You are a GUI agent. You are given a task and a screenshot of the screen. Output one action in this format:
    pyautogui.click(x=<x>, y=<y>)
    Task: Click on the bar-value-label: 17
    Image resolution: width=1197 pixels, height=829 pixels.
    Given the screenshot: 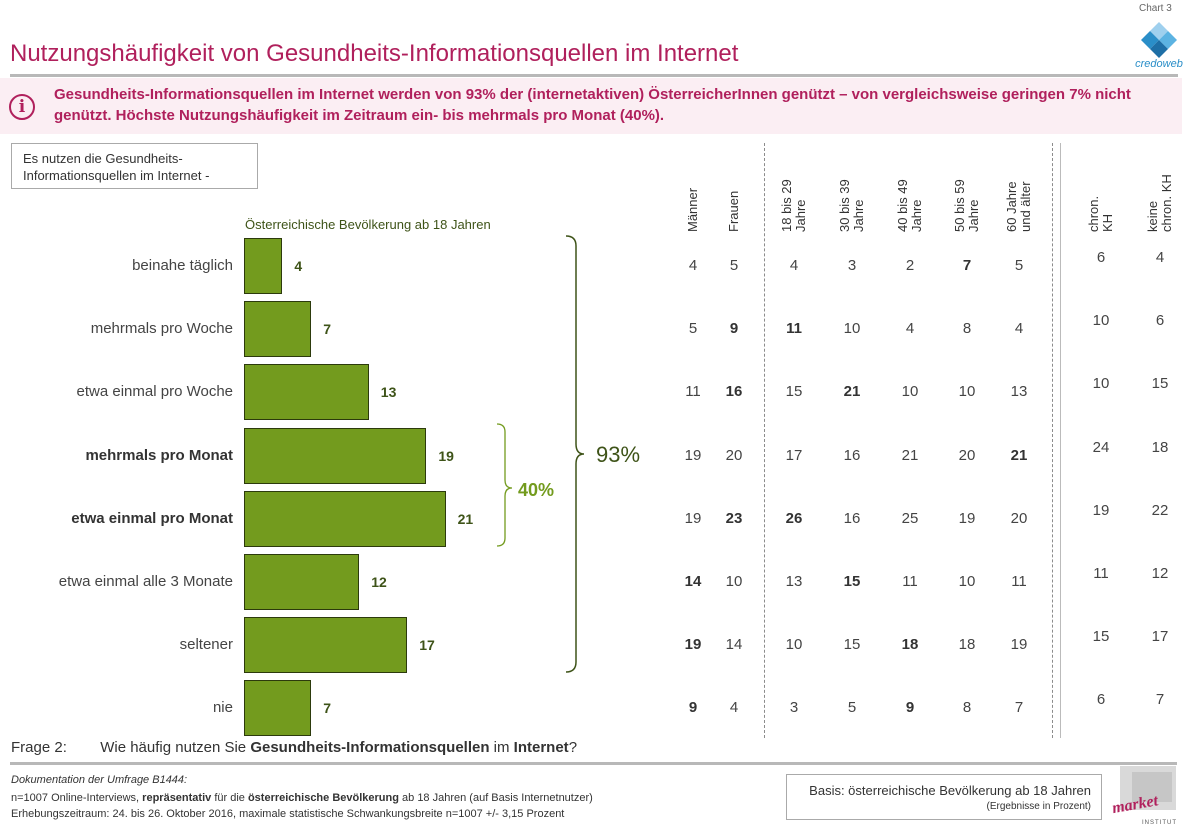 What is the action you would take?
    pyautogui.click(x=427, y=645)
    